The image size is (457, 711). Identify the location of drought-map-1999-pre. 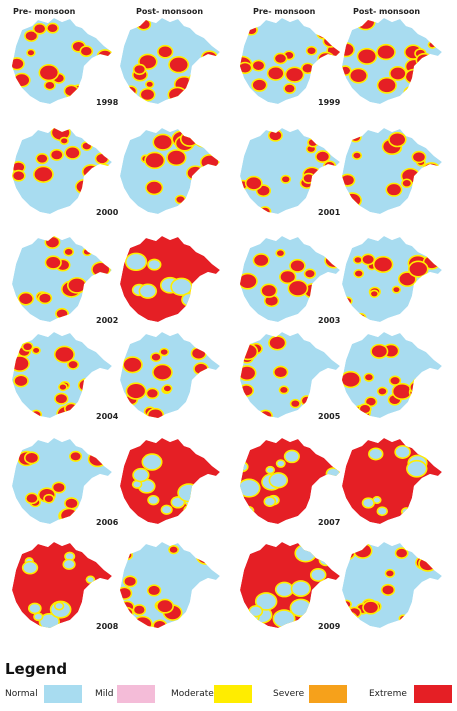
(290, 61).